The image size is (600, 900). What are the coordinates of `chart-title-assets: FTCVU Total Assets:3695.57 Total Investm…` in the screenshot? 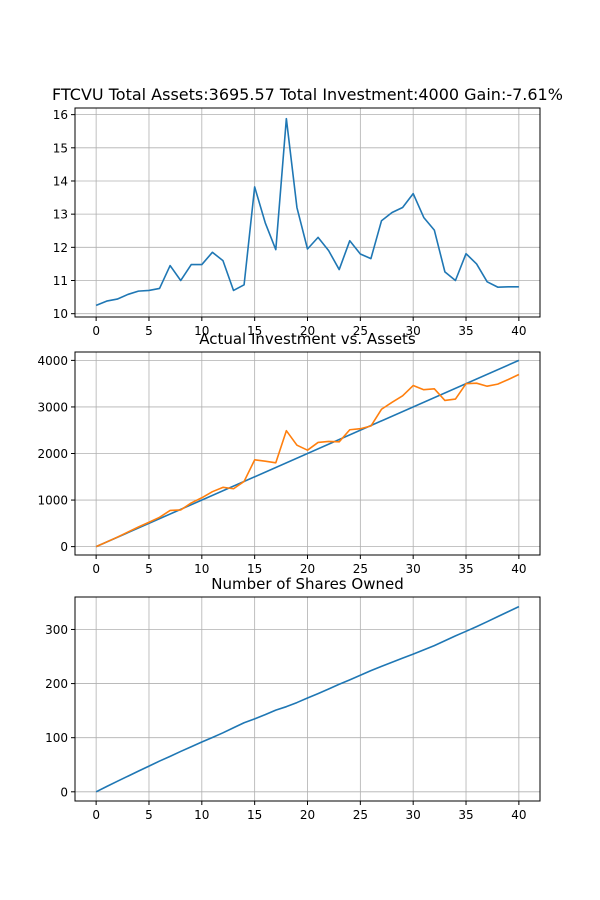 It's located at (307, 94).